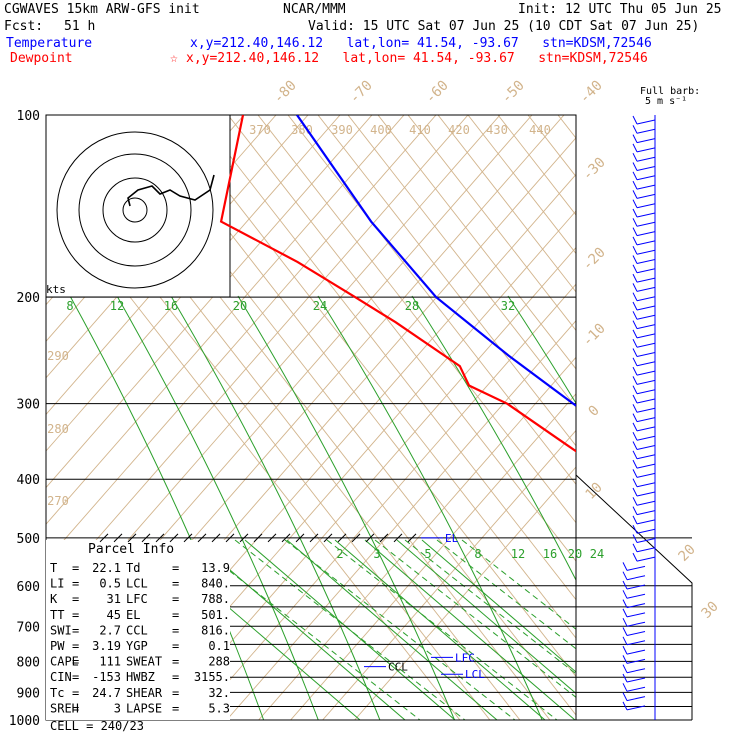 This screenshot has height=740, width=740. Describe the element at coordinates (314, 9) in the screenshot. I see `center-label: NCAR/MMM` at that location.